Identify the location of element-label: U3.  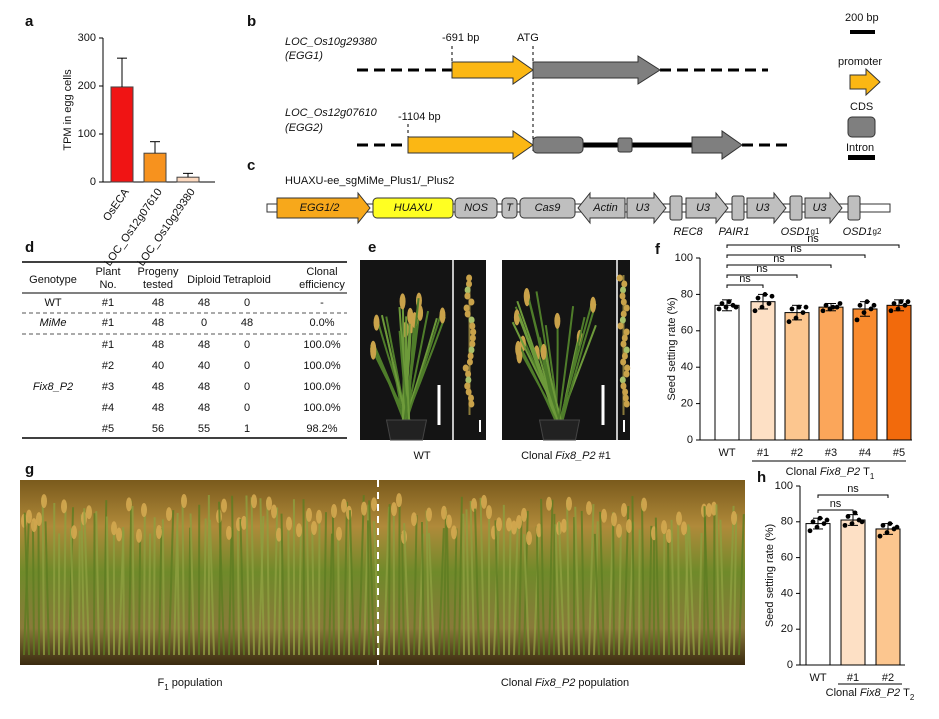
(819, 208).